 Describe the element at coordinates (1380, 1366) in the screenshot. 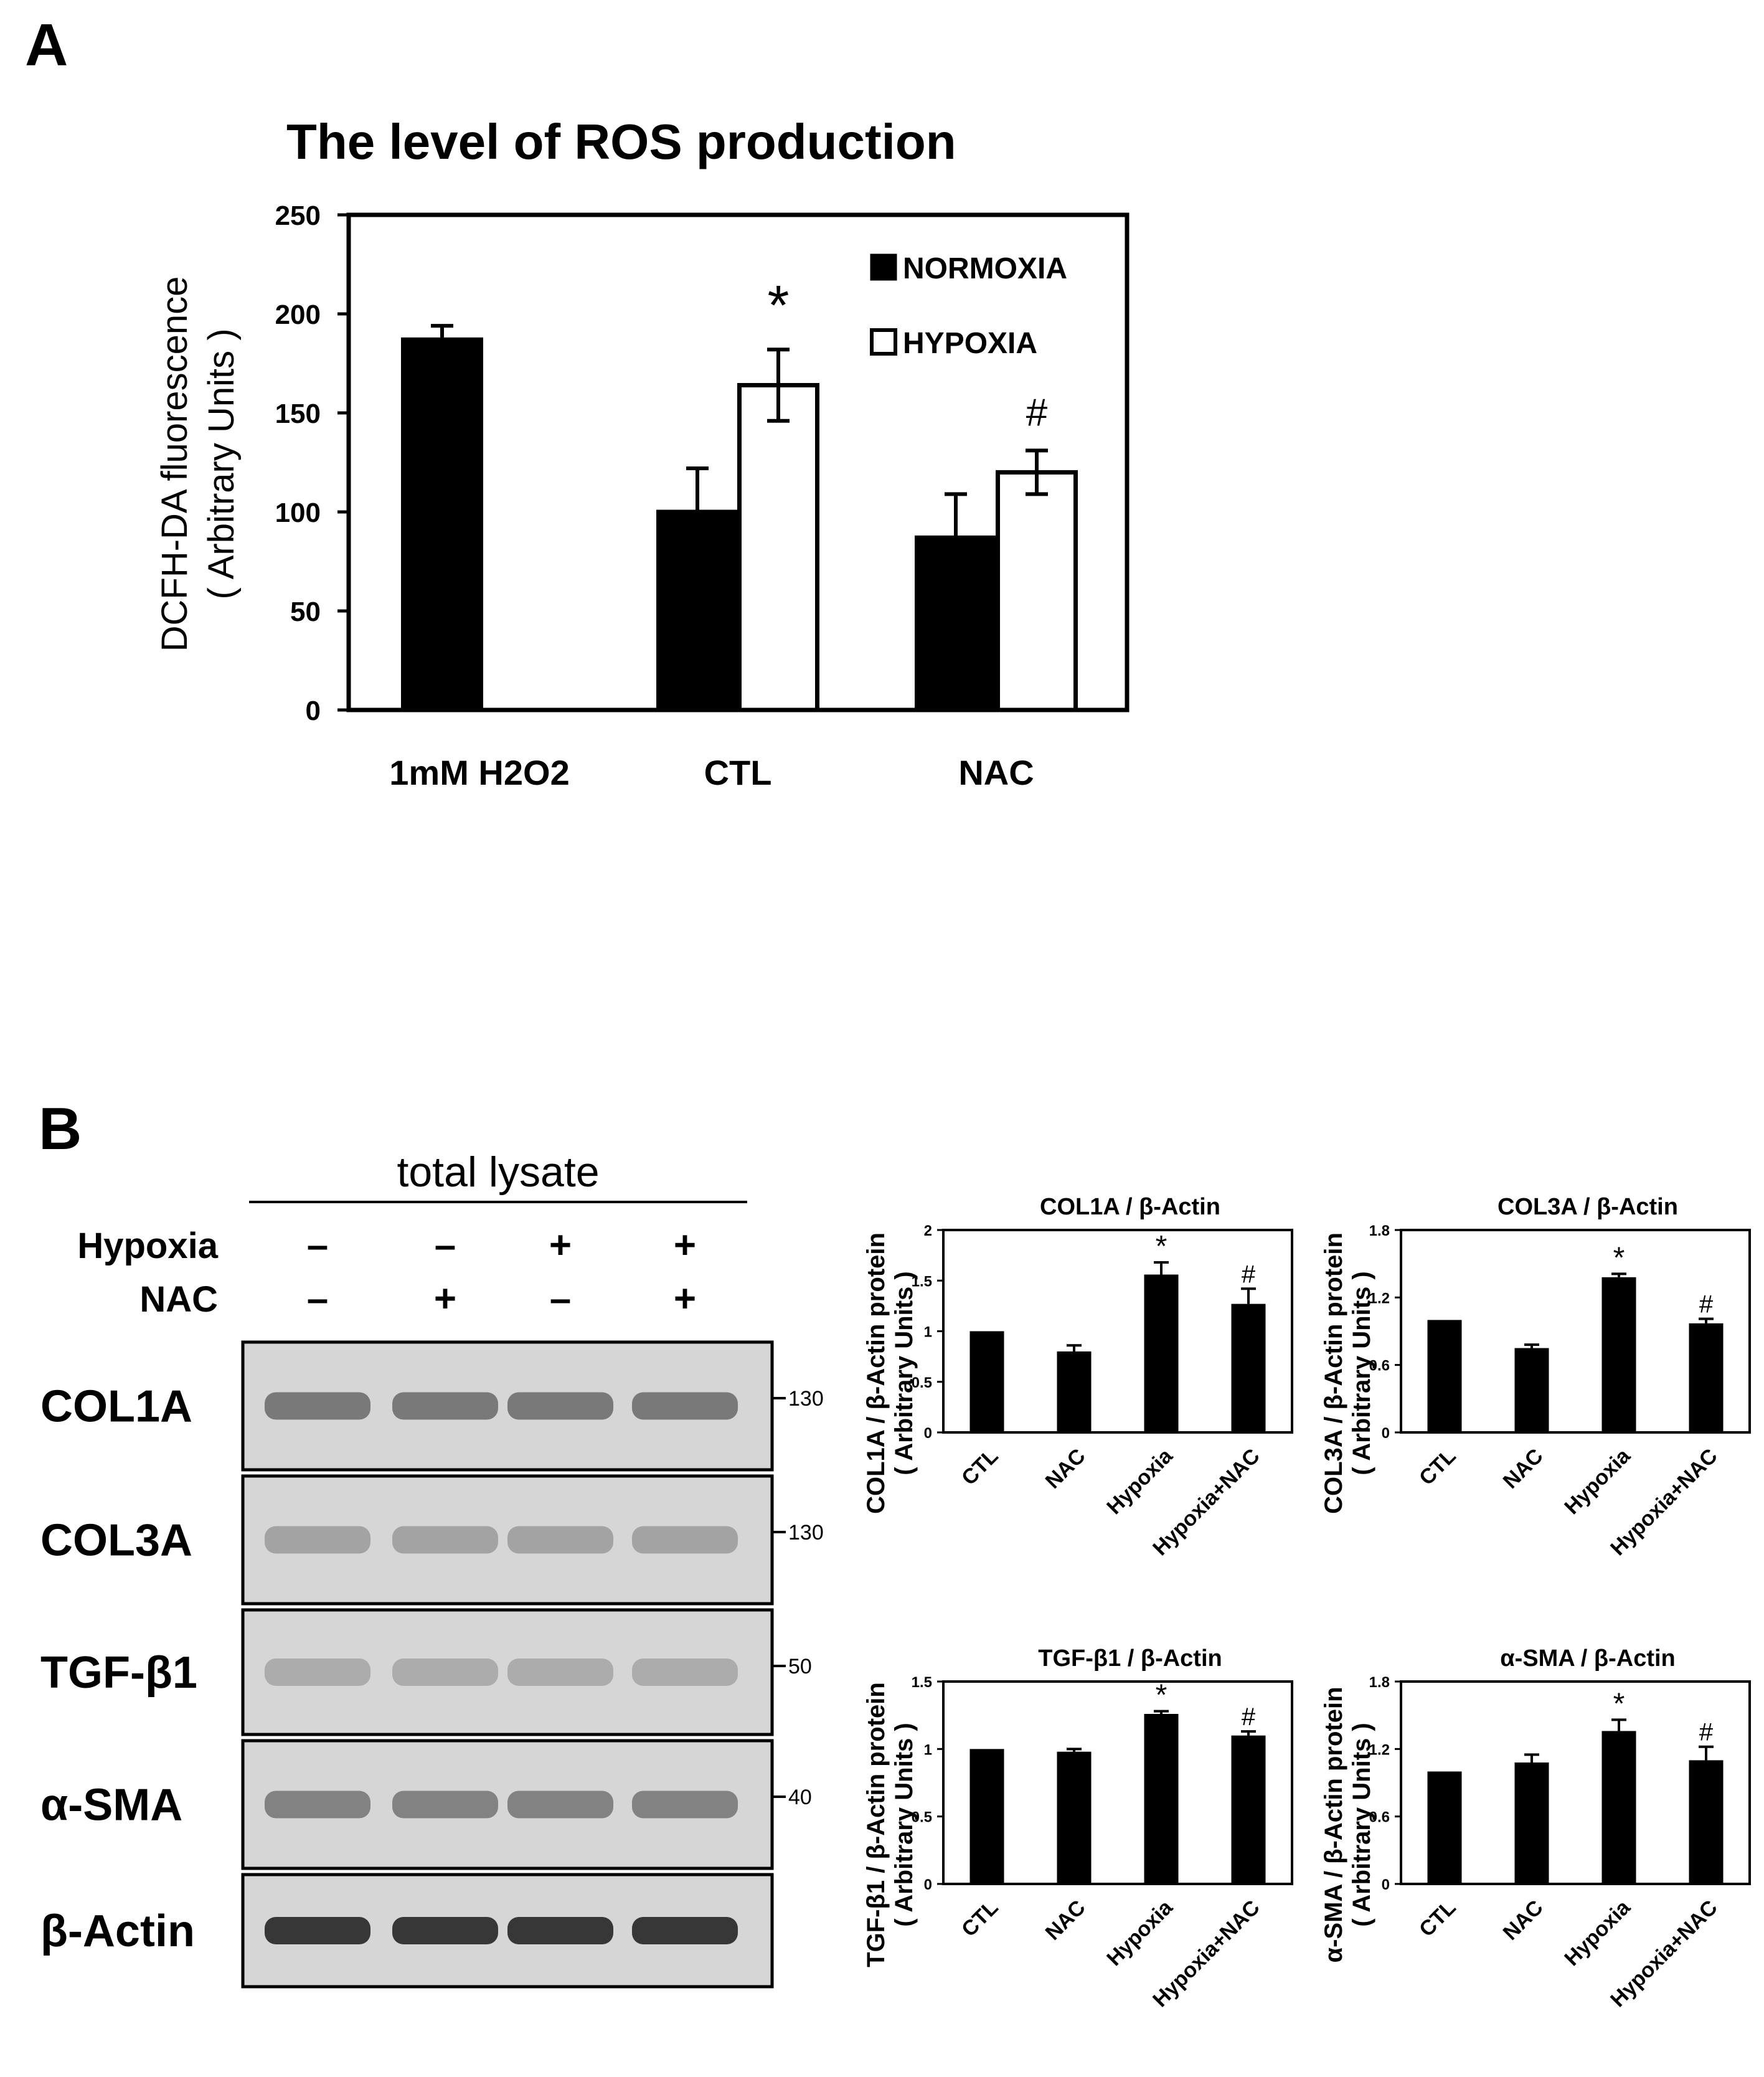

I see `ytick-label: 0.6` at that location.